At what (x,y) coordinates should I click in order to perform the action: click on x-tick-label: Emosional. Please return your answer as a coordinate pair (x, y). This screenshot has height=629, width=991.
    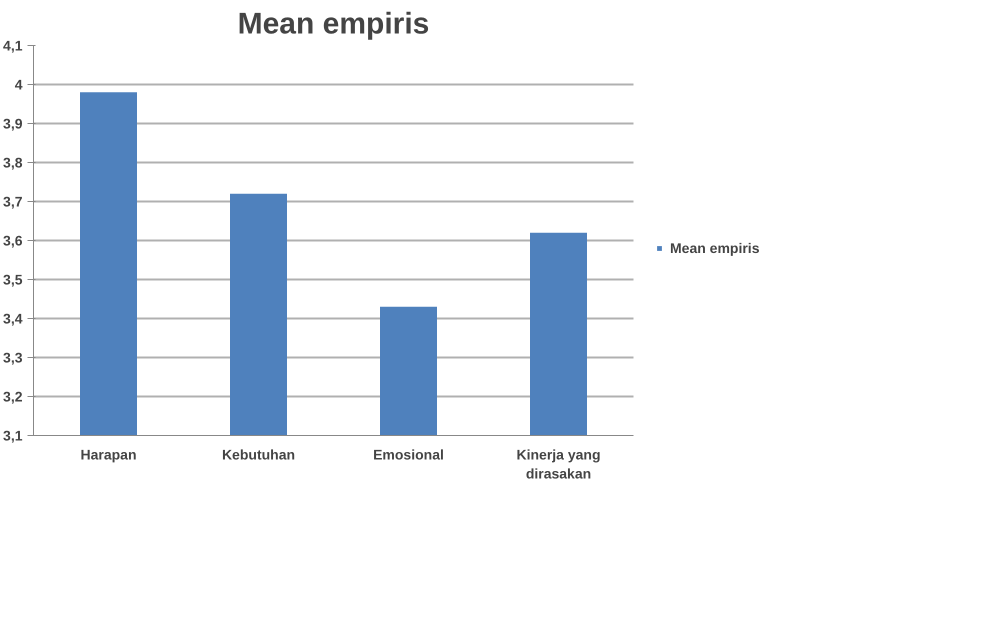
    Looking at the image, I should click on (408, 454).